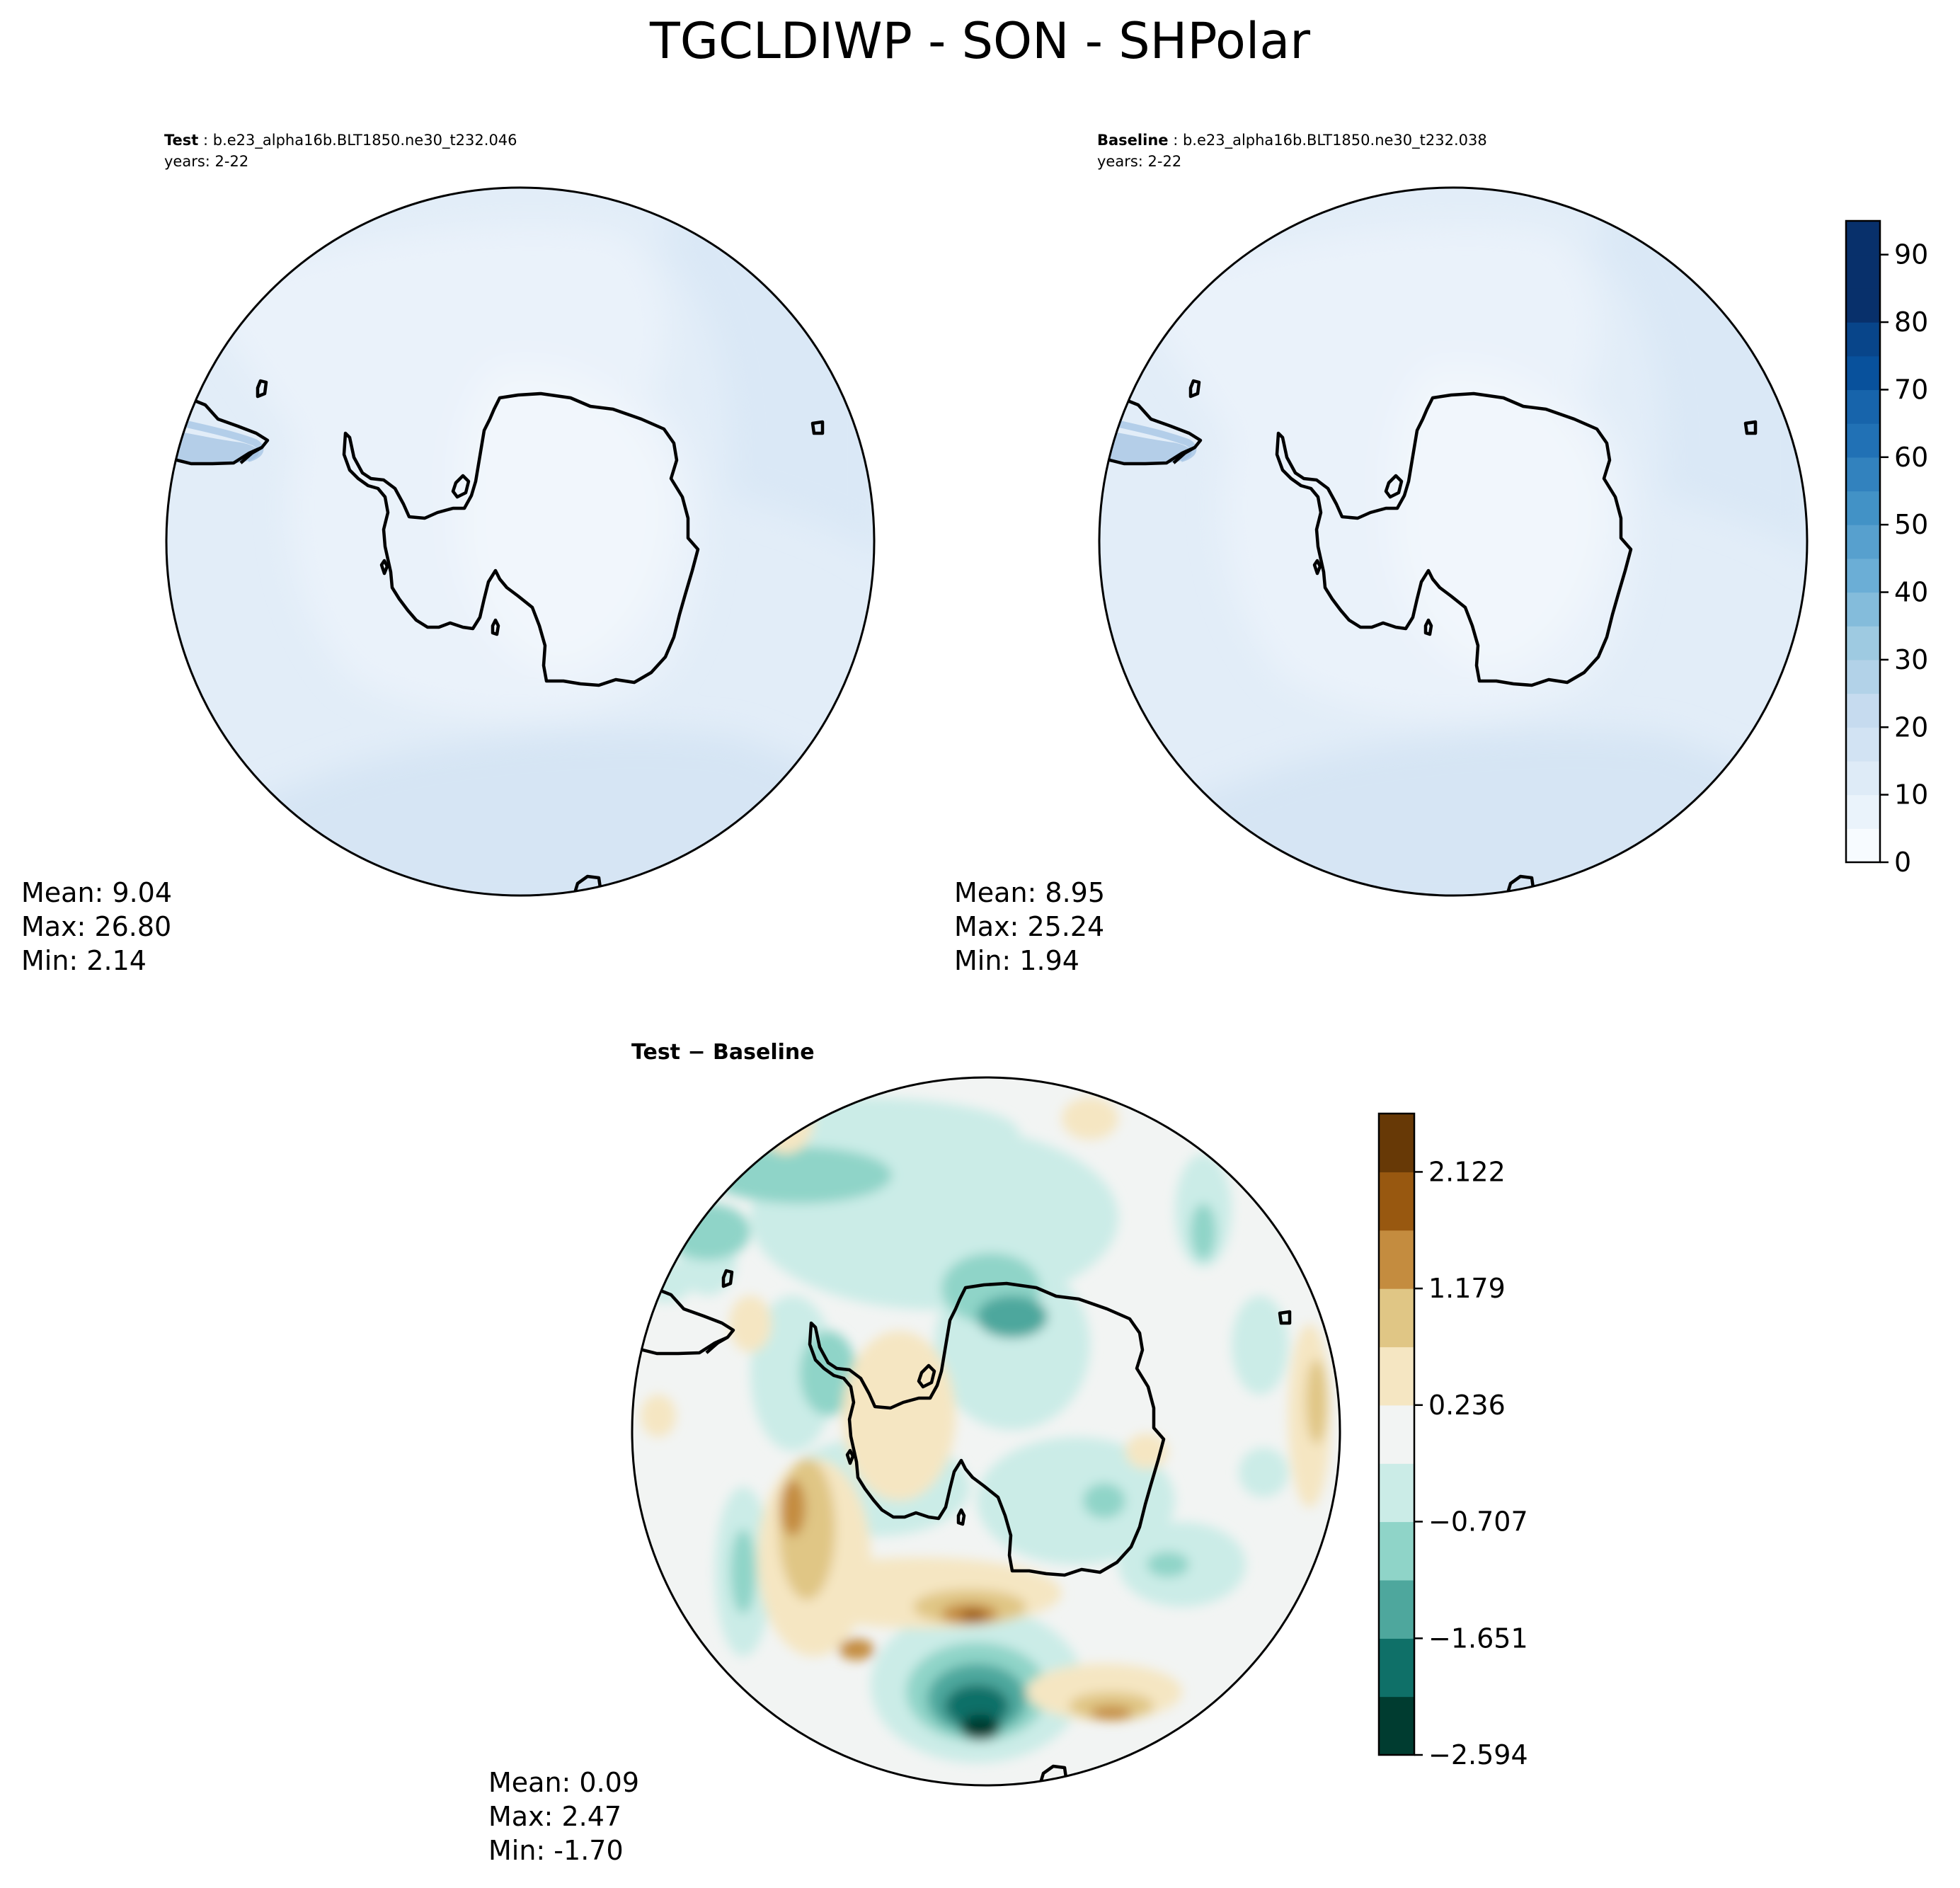 The image size is (1960, 1888). Describe the element at coordinates (979, 41) in the screenshot. I see `figure-title: TGCLDIWP - SON - SHPolar` at that location.